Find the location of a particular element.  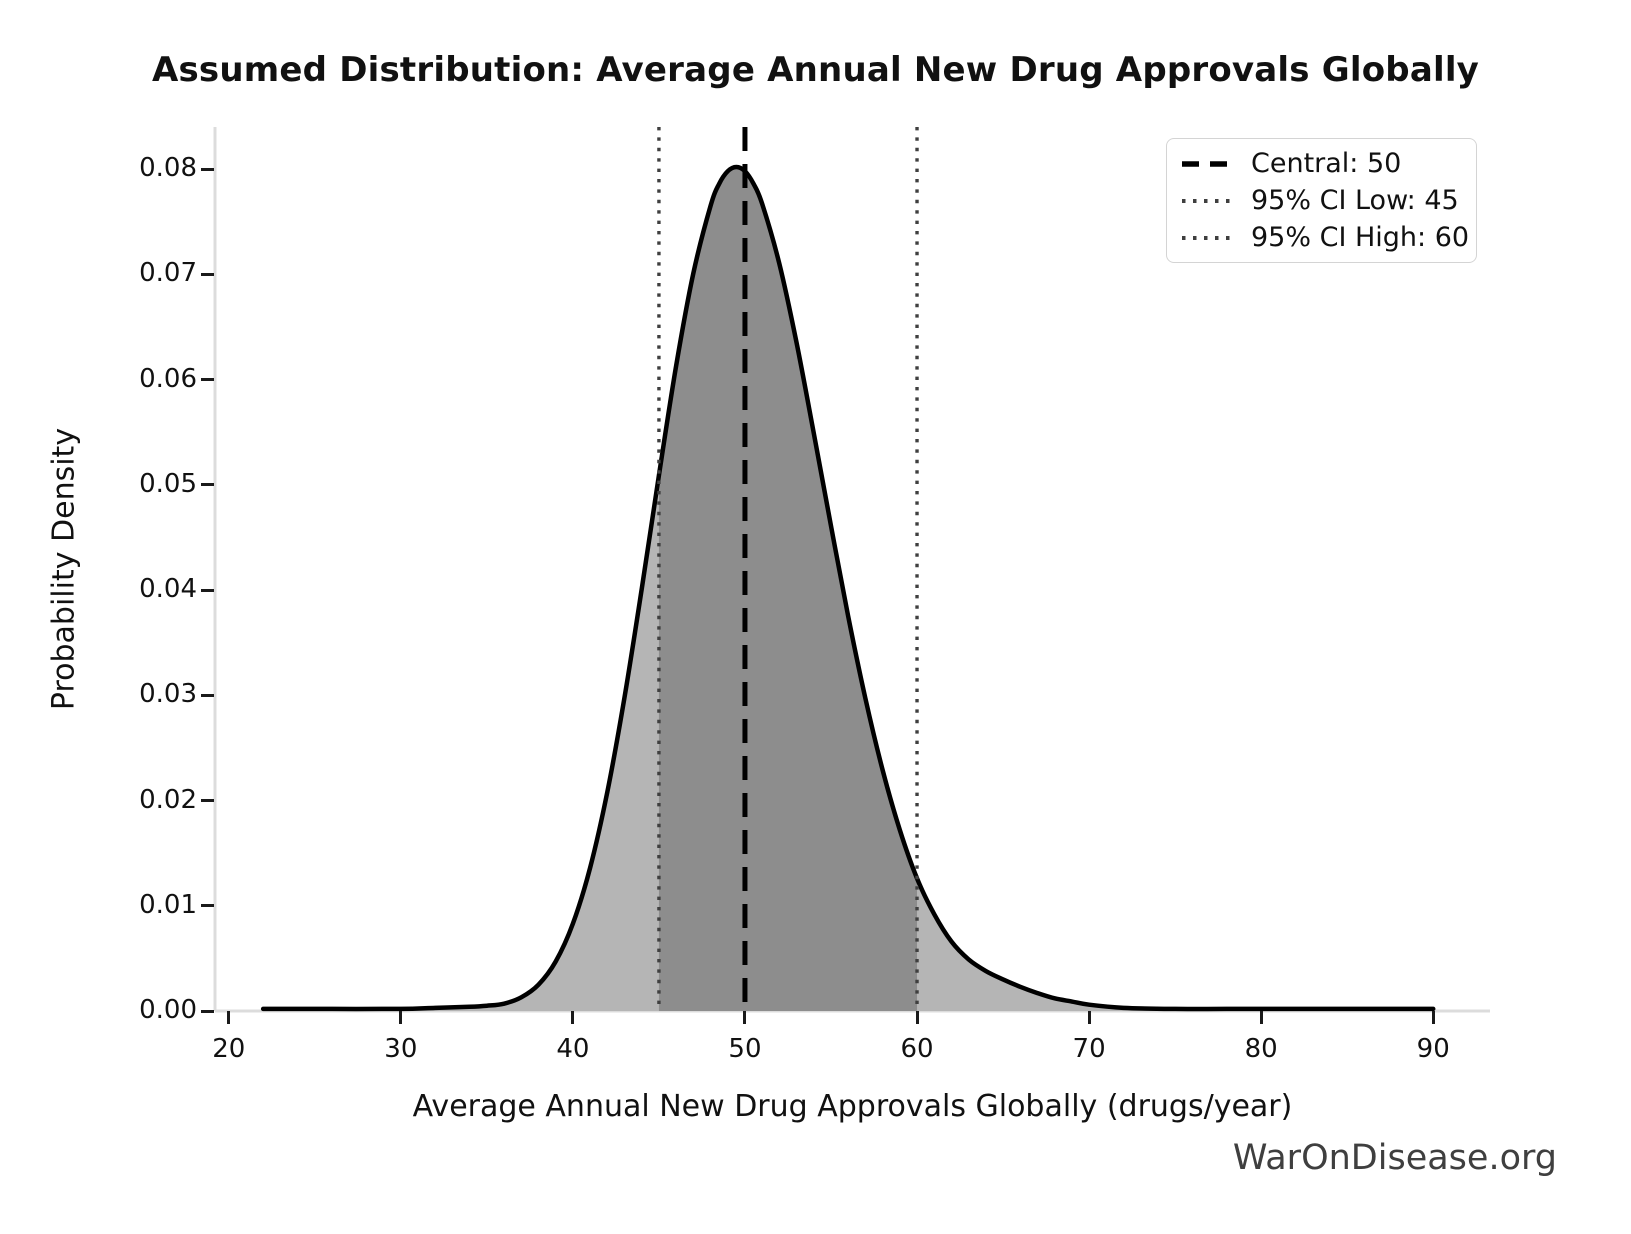

legend-label-ci-high: 95% CI High: 60 is located at coordinates (1360, 237).